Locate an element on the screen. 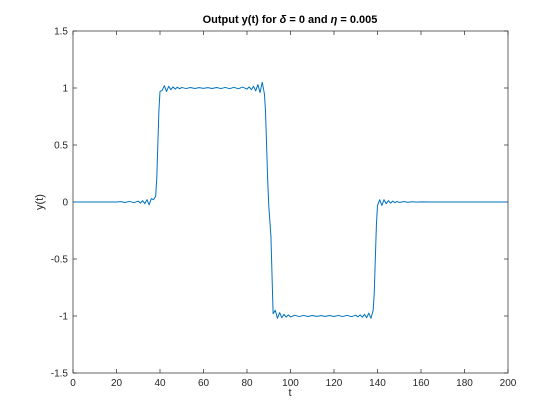  x-tick-label: 0 is located at coordinates (73, 383).